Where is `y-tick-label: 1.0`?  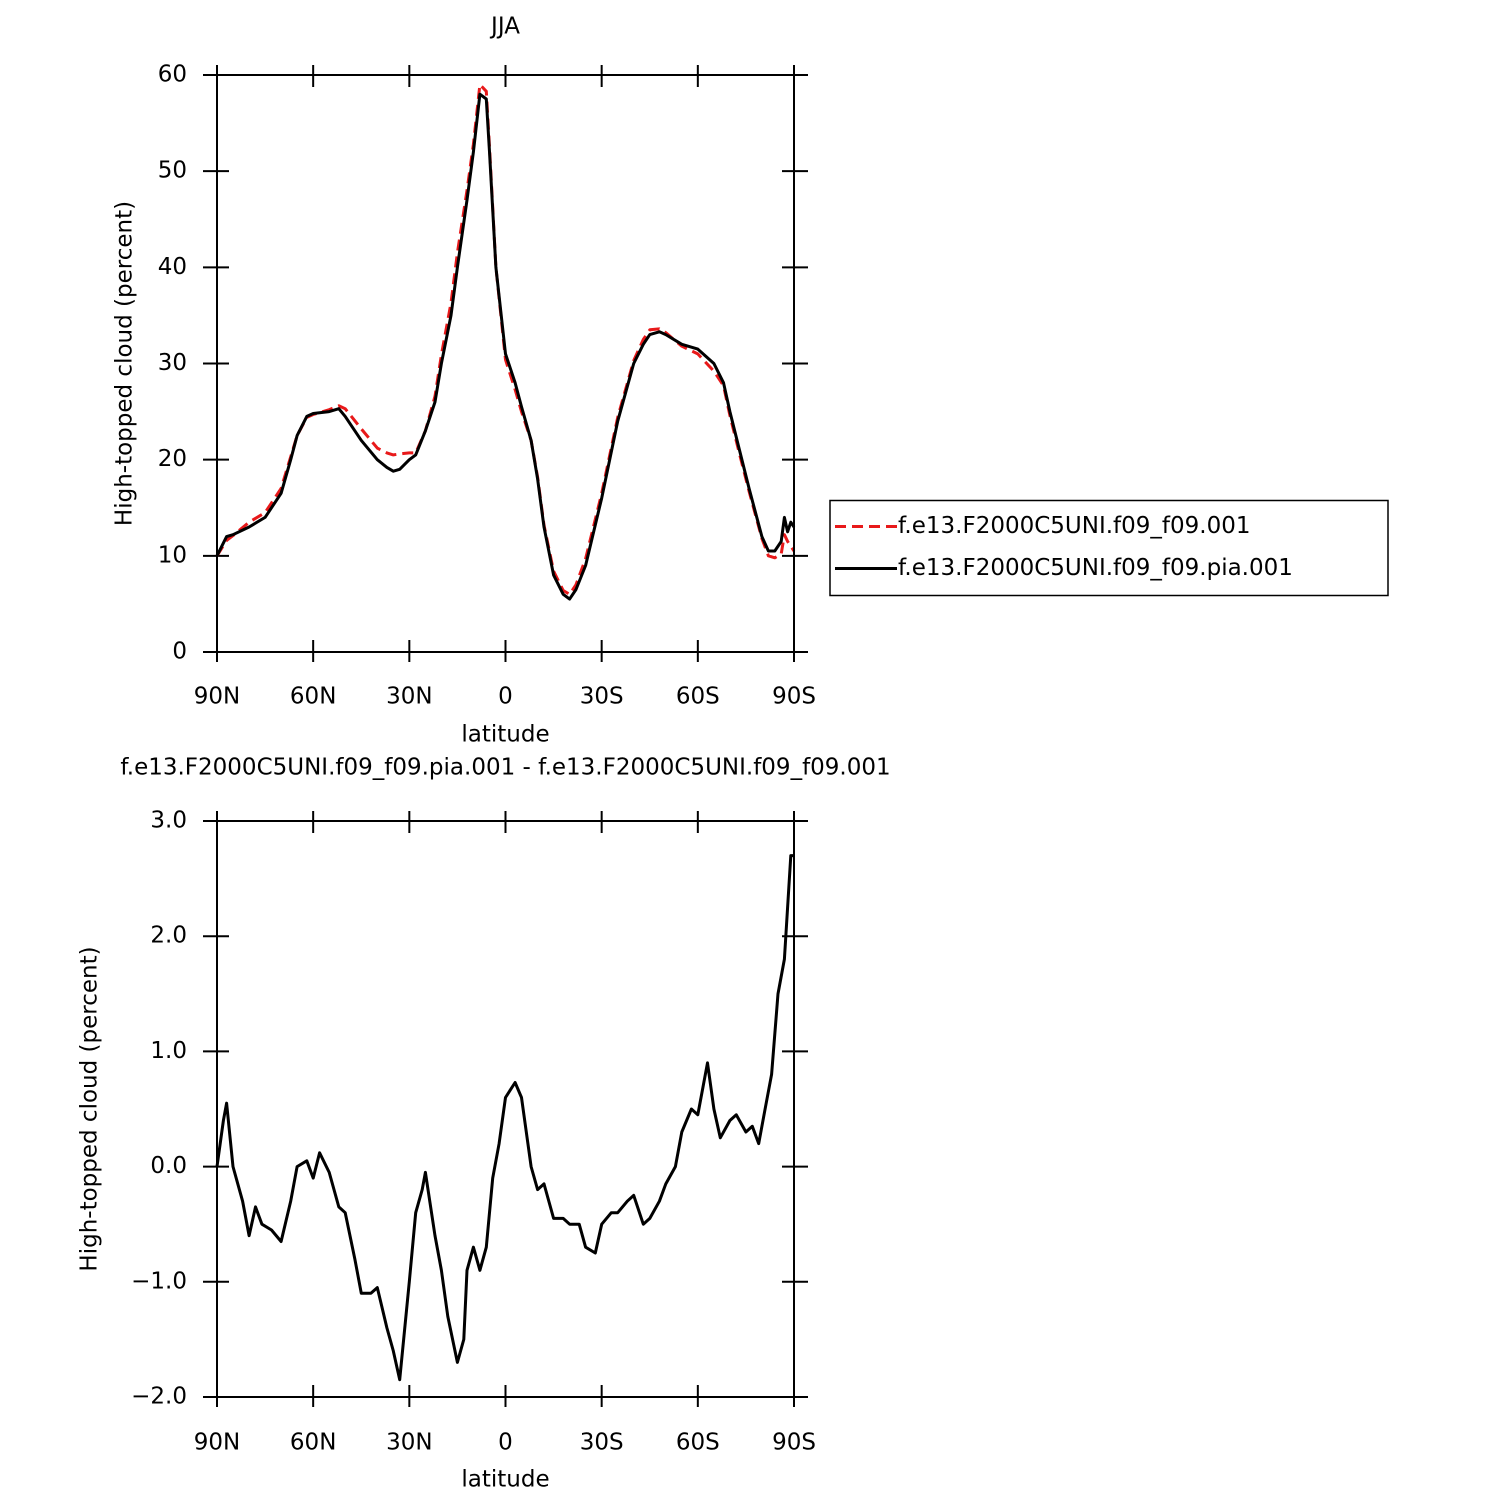 y-tick-label: 1.0 is located at coordinates (168, 1051).